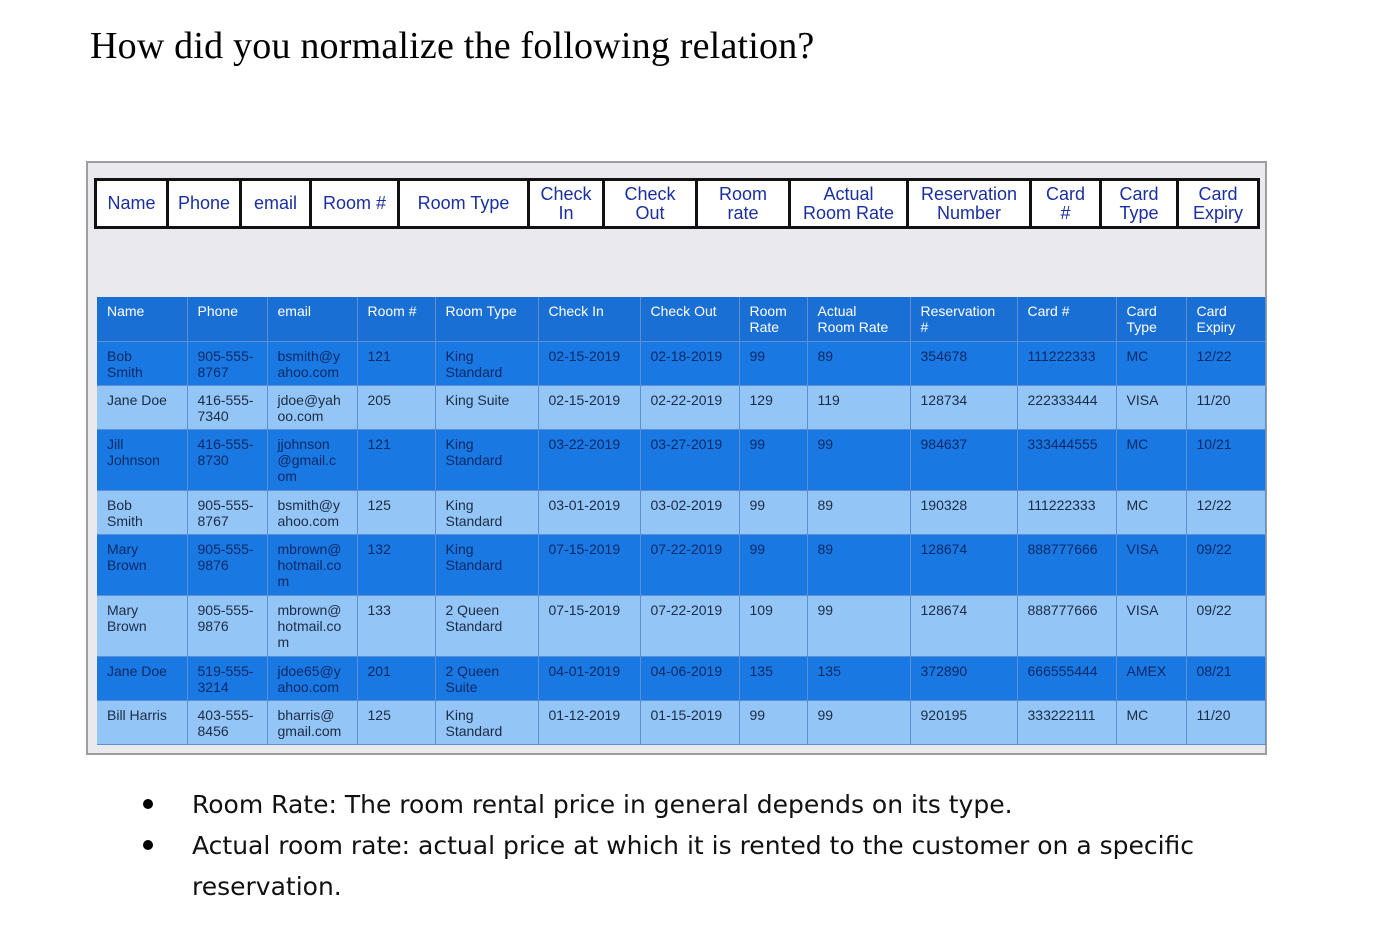  What do you see at coordinates (133, 452) in the screenshot?
I see `cell-value: Jill Johnson` at bounding box center [133, 452].